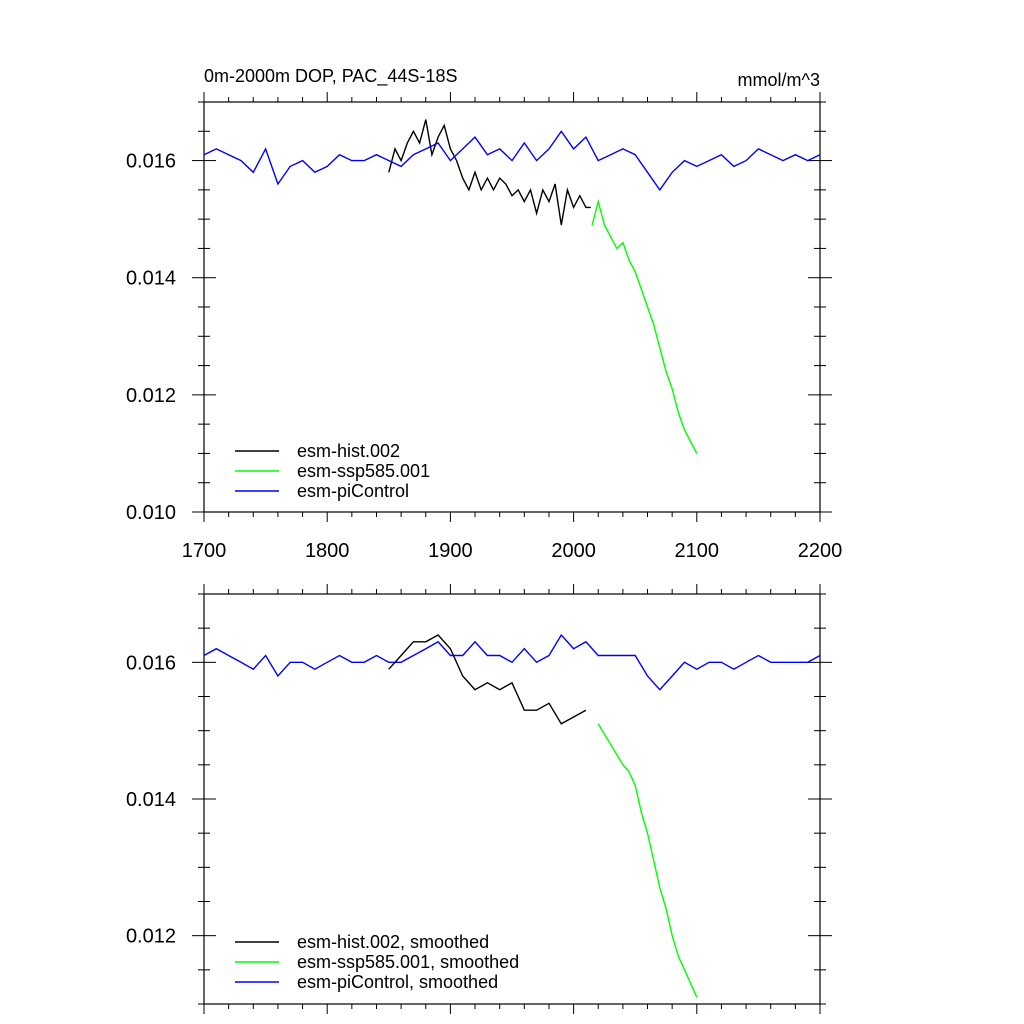 The width and height of the screenshot is (1024, 1024). Describe the element at coordinates (330, 76) in the screenshot. I see `top-panel-title: 0m-2000m DOP, PAC_44S-18S` at that location.